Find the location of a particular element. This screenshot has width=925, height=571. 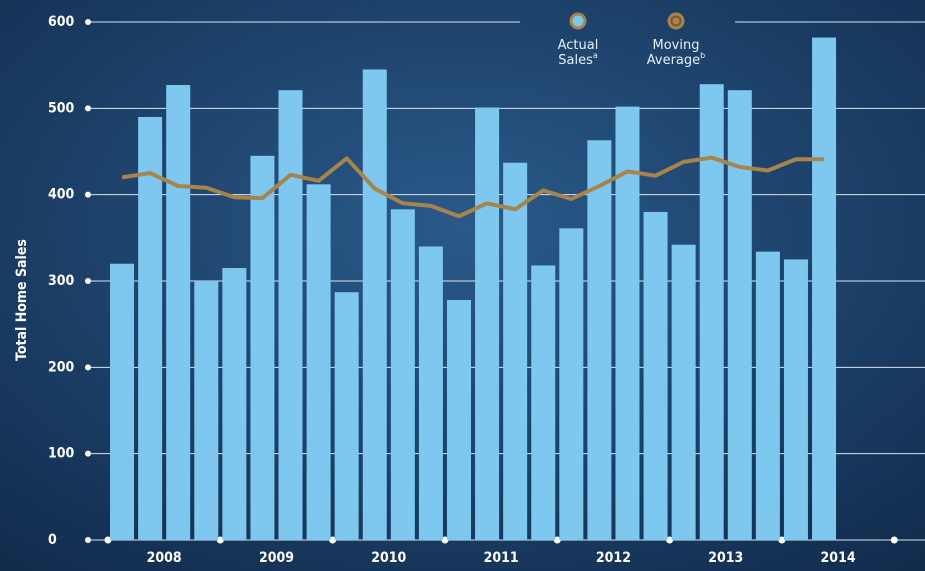

x-tick-label: 2010 is located at coordinates (388, 558).